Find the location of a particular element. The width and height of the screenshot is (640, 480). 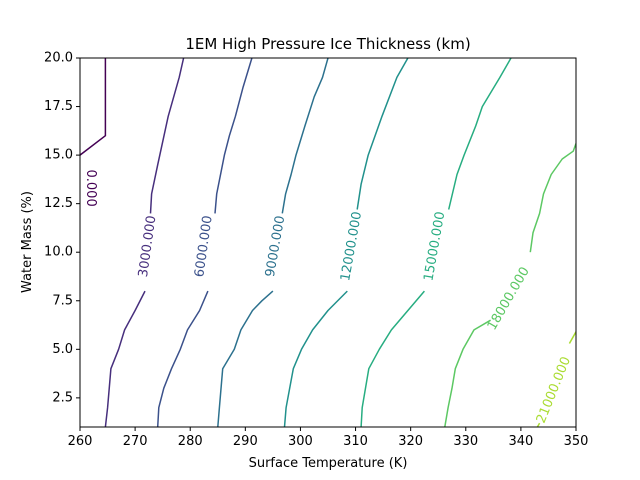

y-axis-title: Water Mass (%) is located at coordinates (27, 242).